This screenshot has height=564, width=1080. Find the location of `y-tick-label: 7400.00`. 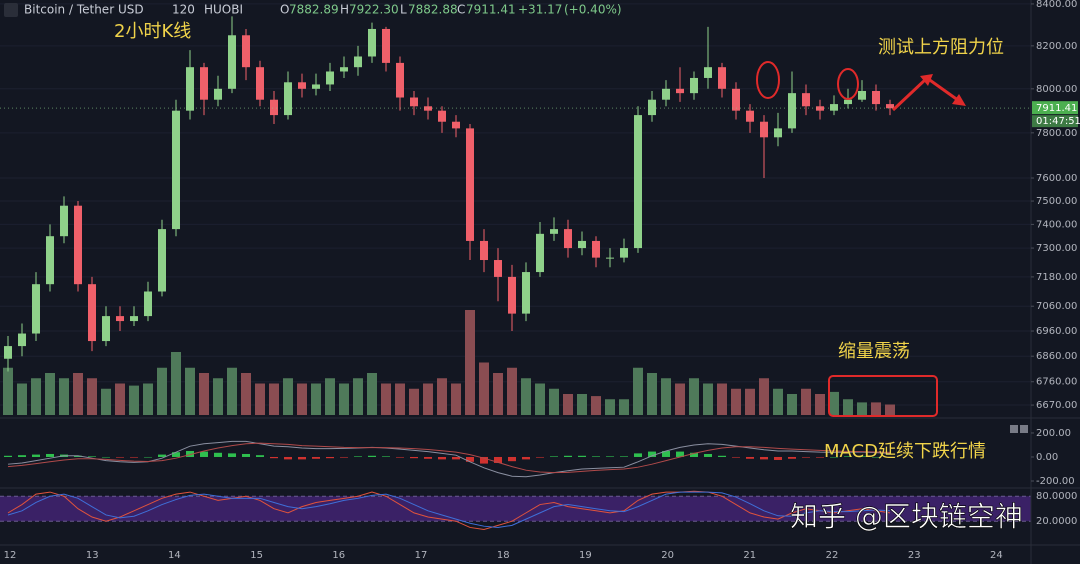

y-tick-label: 7400.00 is located at coordinates (1056, 224).